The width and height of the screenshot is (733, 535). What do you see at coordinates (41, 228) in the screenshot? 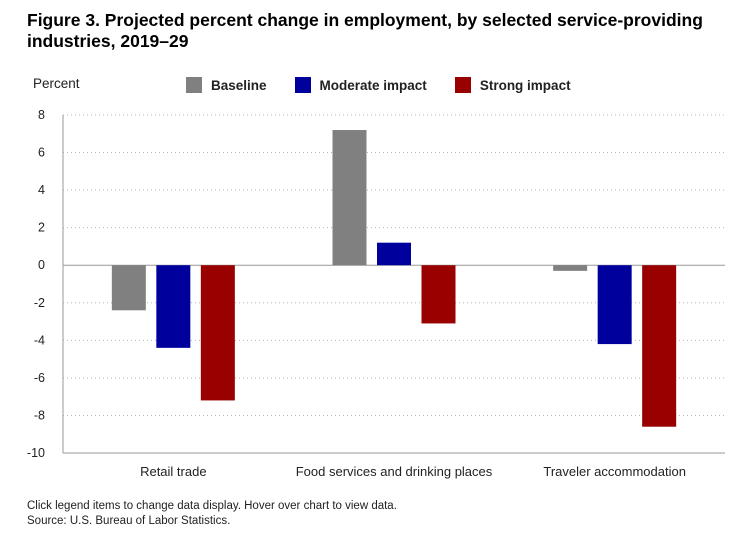
I see `y-tick-label: 2` at bounding box center [41, 228].